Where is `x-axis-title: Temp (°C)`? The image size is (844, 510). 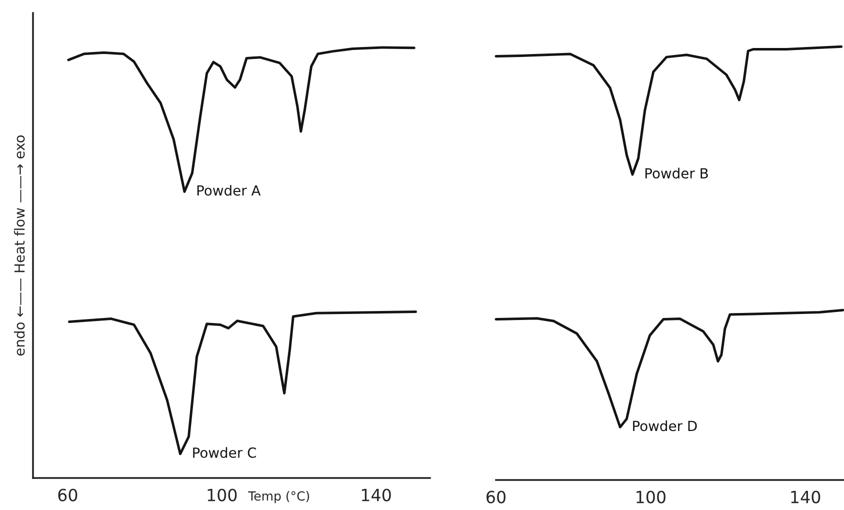 x-axis-title: Temp (°C) is located at coordinates (279, 497).